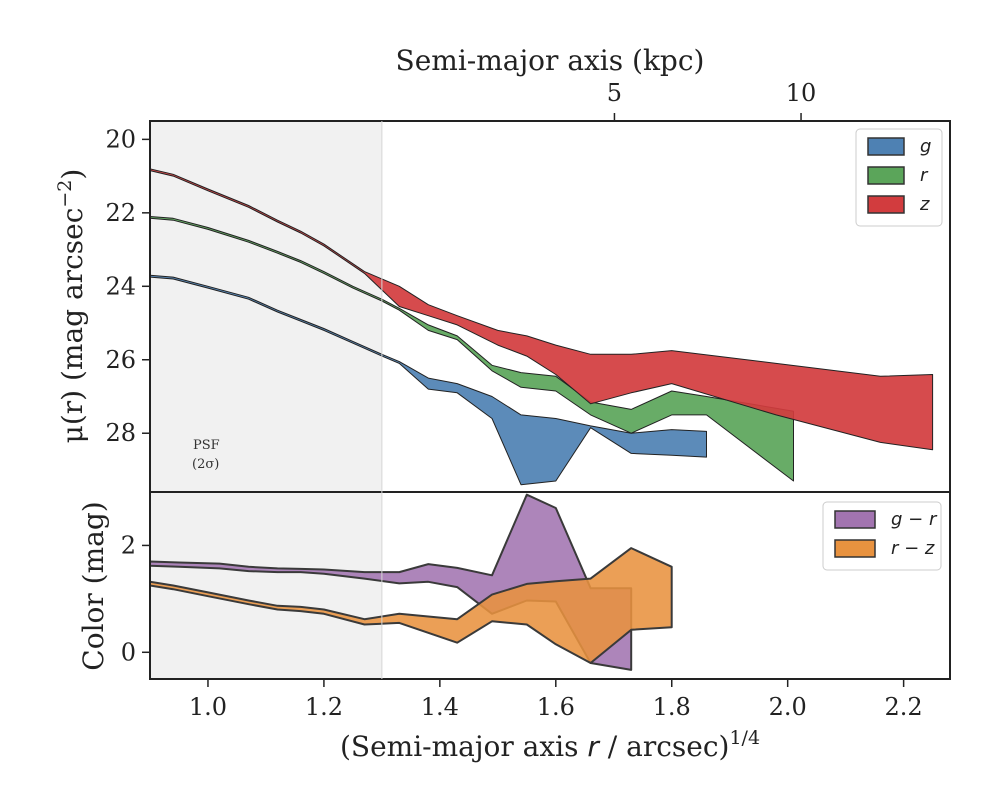  Describe the element at coordinates (556, 707) in the screenshot. I see `x-tick-label-3: 1.6` at that location.